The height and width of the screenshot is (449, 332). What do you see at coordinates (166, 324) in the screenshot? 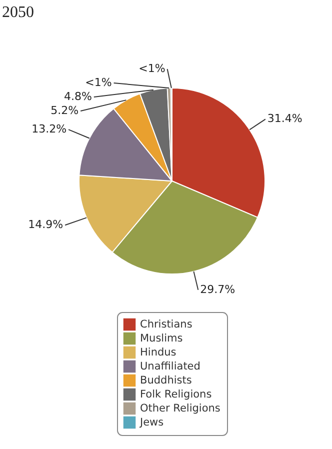
I see `legend-label: Christians` at bounding box center [166, 324].